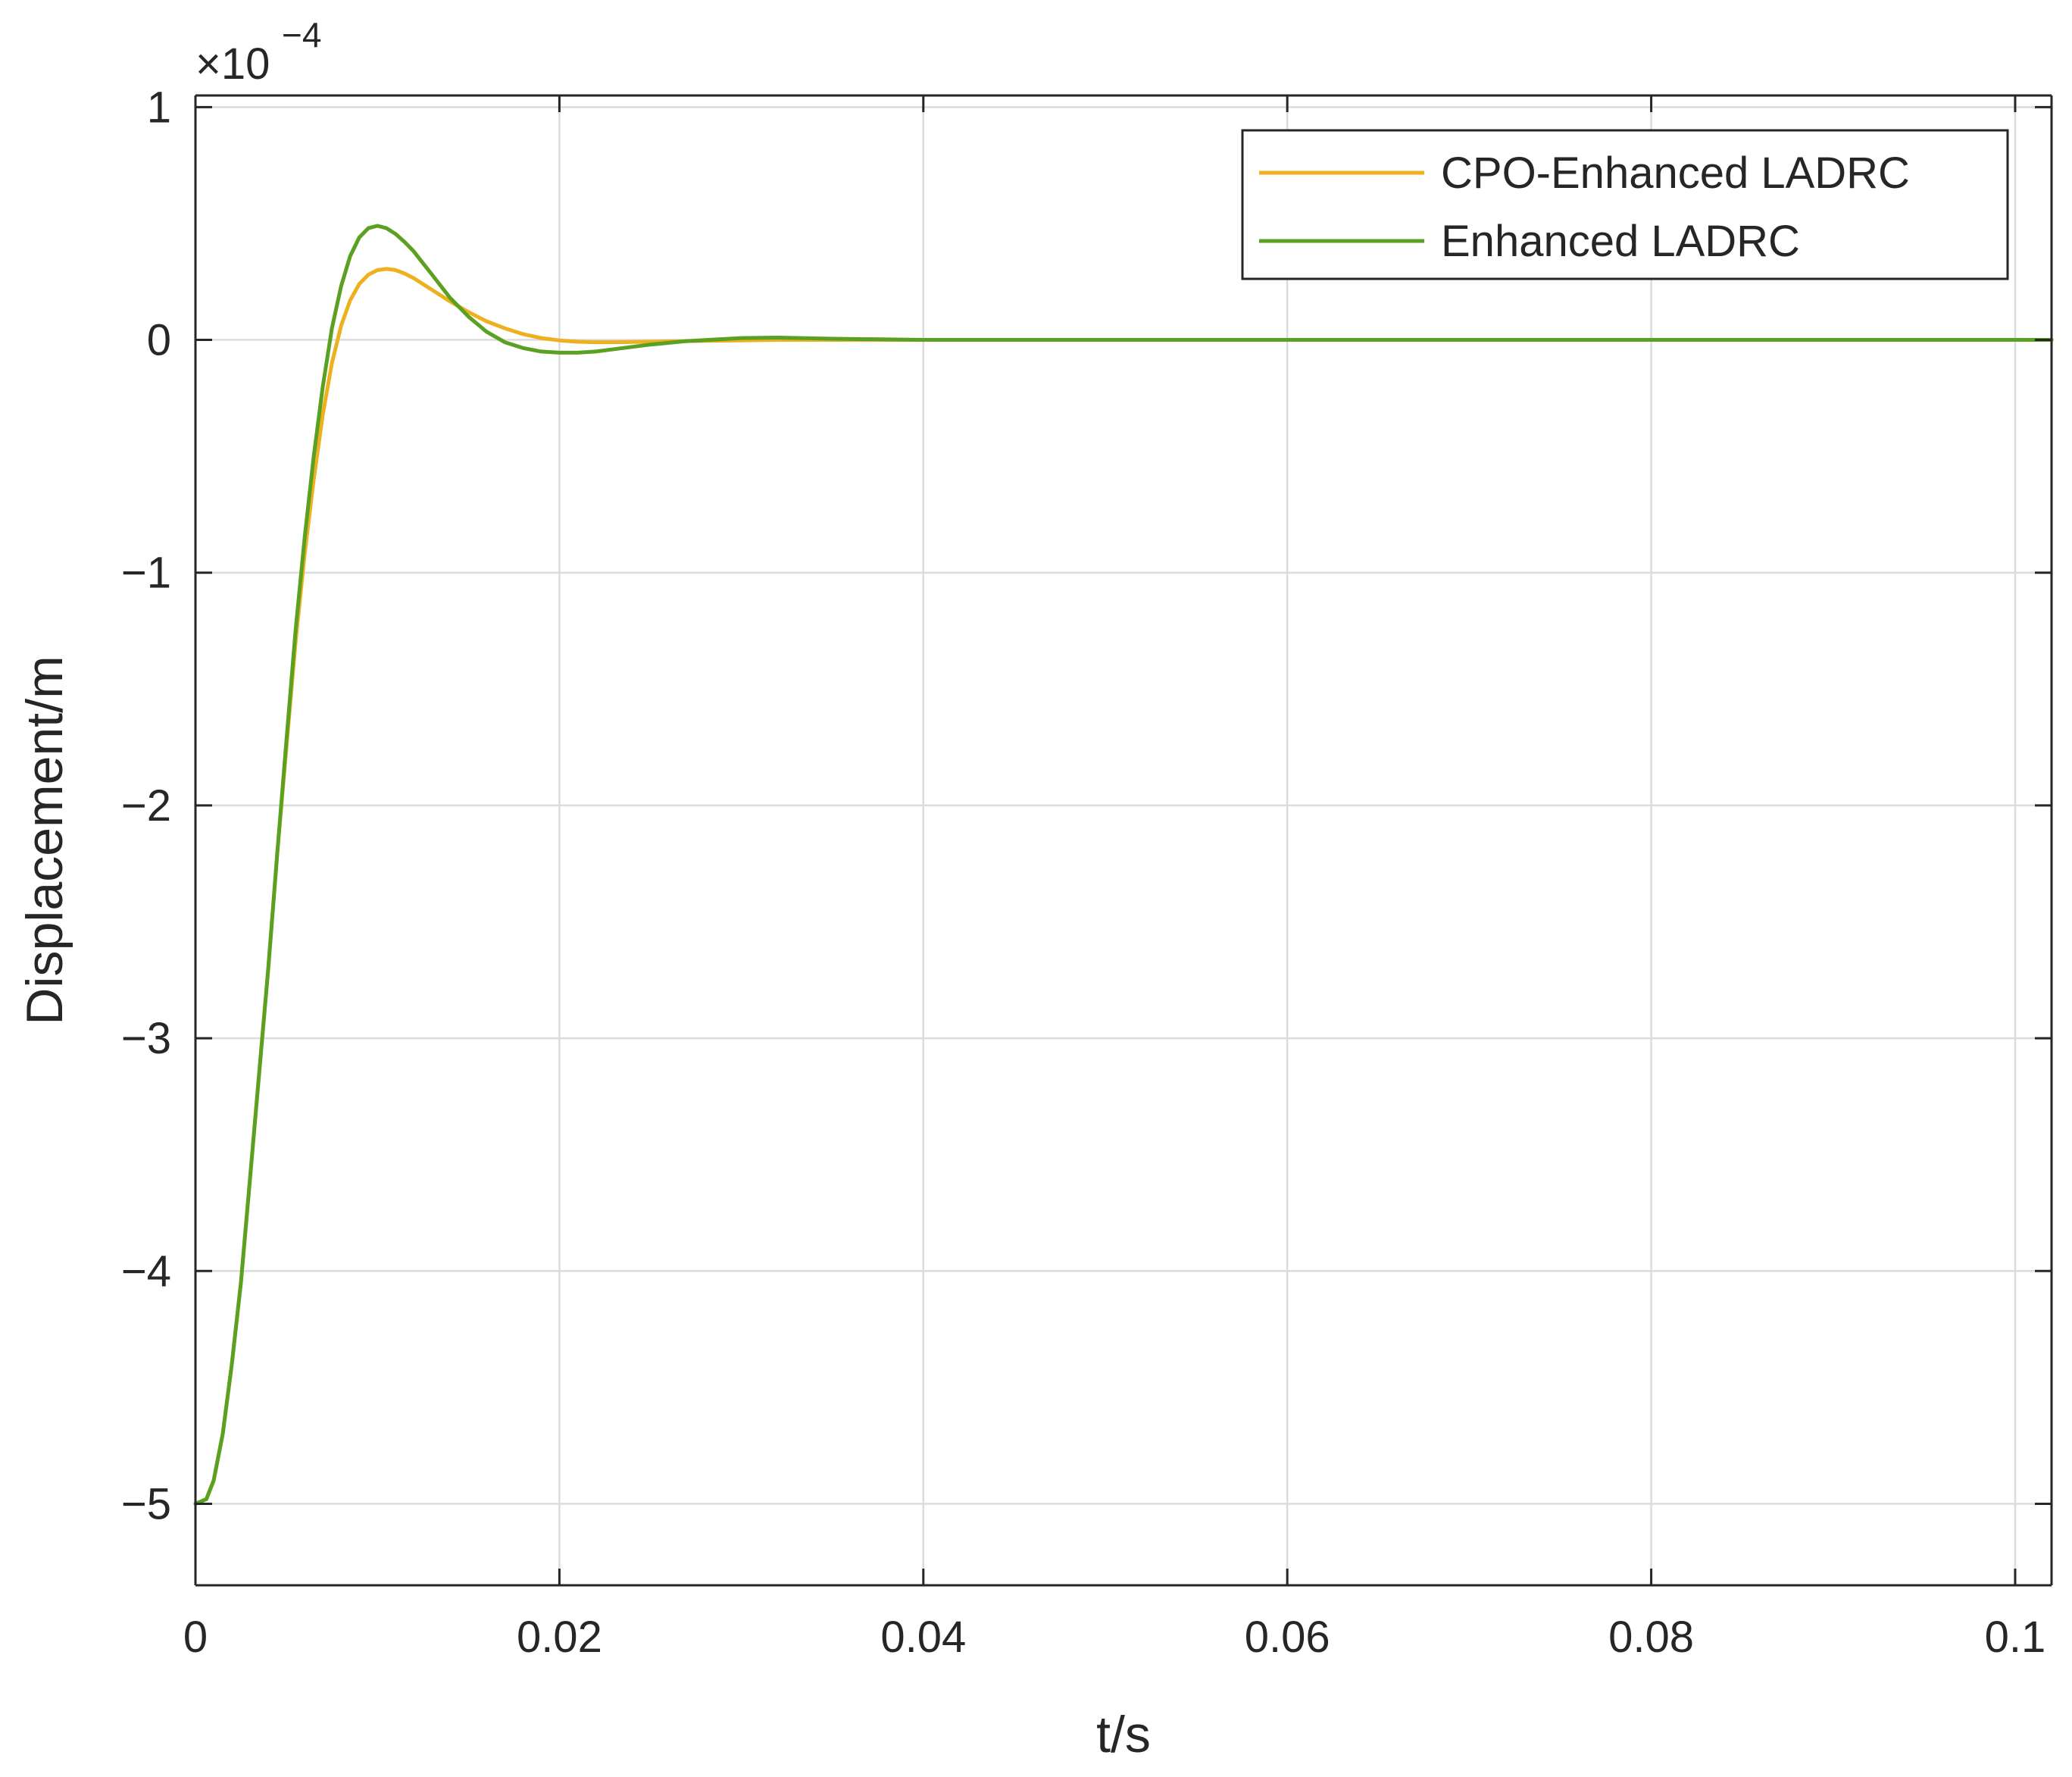 The image size is (2072, 1777). What do you see at coordinates (44, 840) in the screenshot?
I see `y-axis-title: Displacement/m` at bounding box center [44, 840].